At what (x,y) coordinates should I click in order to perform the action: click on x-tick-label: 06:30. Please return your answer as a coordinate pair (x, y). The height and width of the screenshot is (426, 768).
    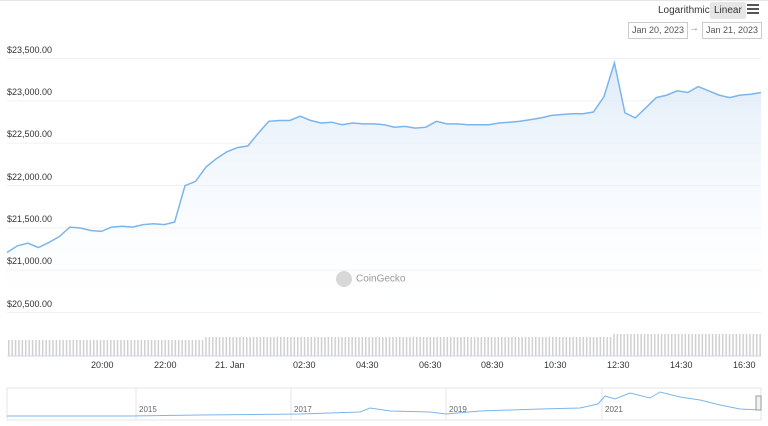
    Looking at the image, I should click on (430, 365).